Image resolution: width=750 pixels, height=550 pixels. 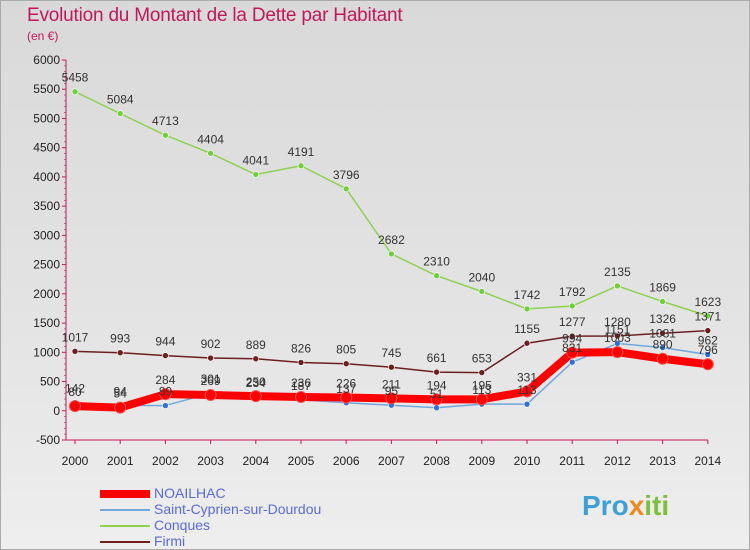 What do you see at coordinates (120, 339) in the screenshot?
I see `data-label: 993` at bounding box center [120, 339].